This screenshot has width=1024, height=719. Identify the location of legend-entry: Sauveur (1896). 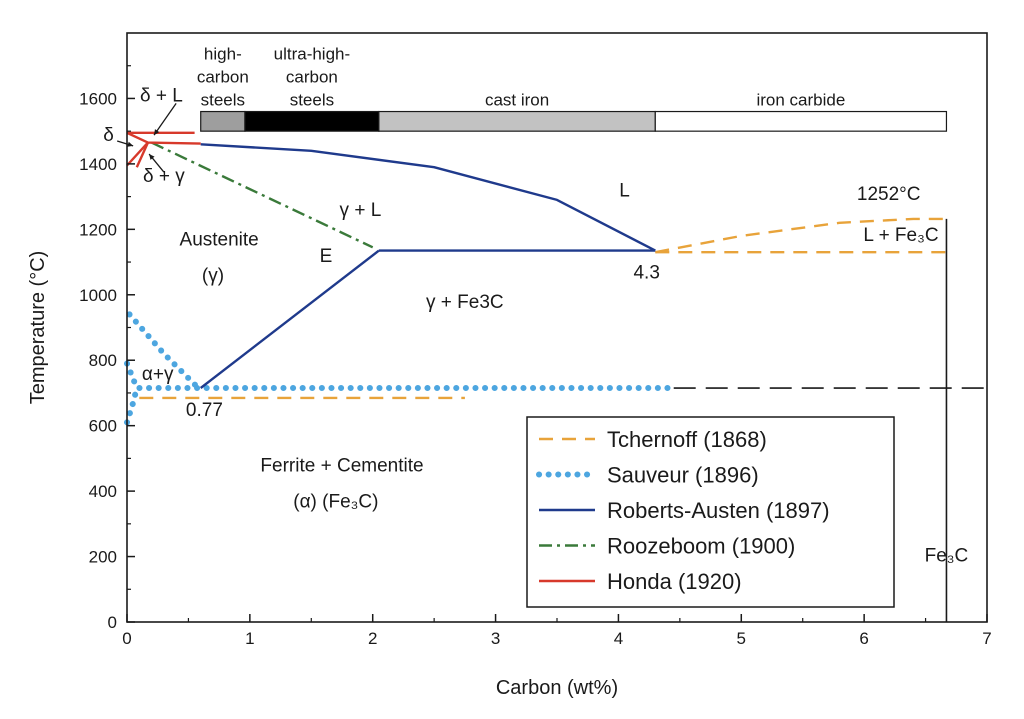
(683, 475).